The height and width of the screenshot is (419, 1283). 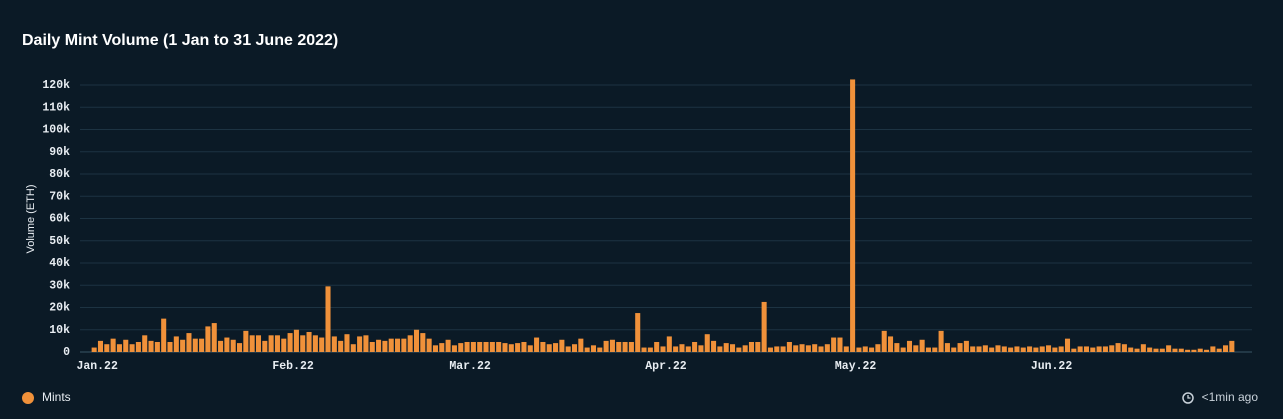 I want to click on y-tick-label: 50k, so click(x=59, y=241).